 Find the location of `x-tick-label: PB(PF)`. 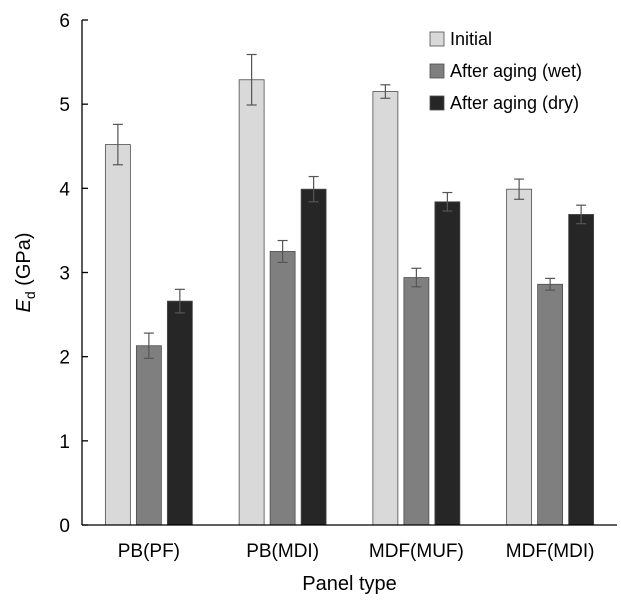

x-tick-label: PB(PF) is located at coordinates (149, 551).